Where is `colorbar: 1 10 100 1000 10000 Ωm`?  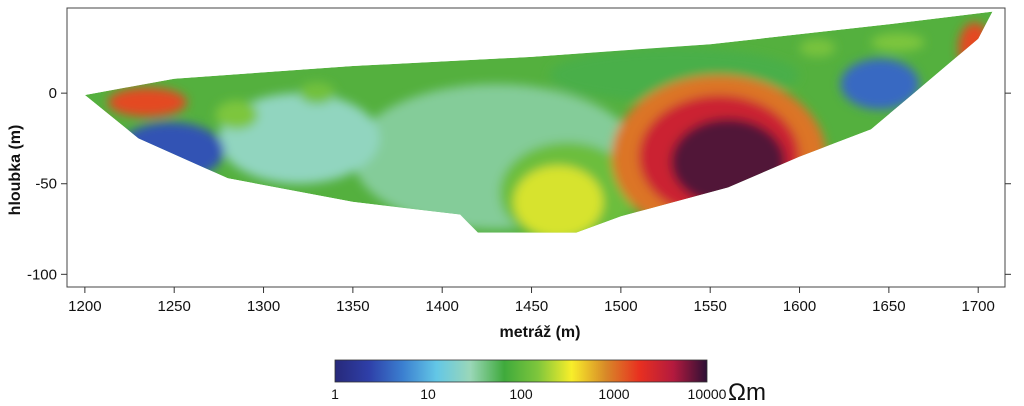 colorbar: 1 10 100 1000 10000 Ωm is located at coordinates (548, 382).